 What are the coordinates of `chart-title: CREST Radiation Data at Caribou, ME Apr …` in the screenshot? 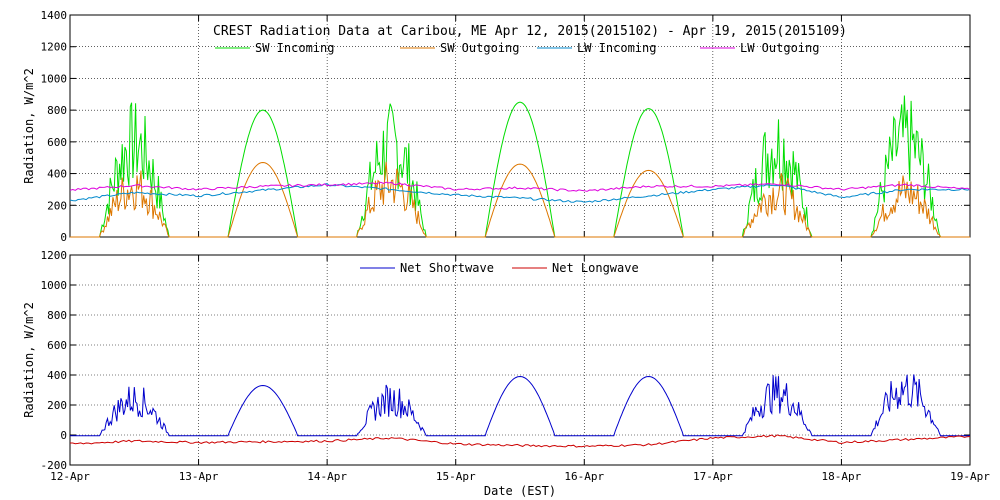 It's located at (530, 31).